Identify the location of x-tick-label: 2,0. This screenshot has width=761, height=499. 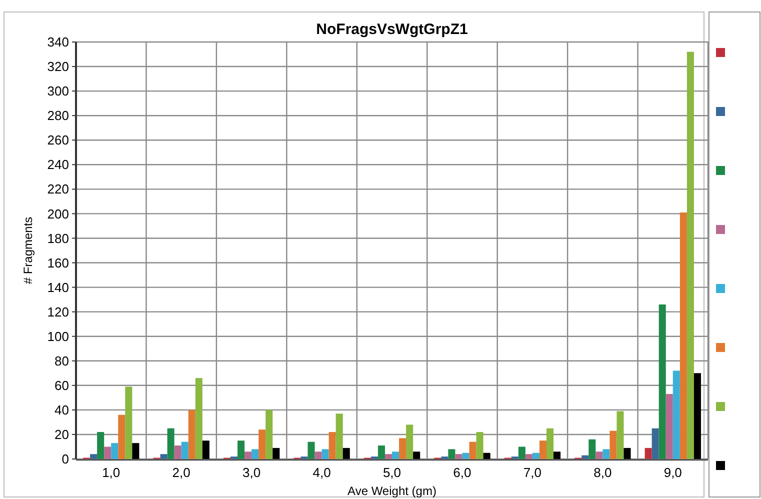
(181, 472).